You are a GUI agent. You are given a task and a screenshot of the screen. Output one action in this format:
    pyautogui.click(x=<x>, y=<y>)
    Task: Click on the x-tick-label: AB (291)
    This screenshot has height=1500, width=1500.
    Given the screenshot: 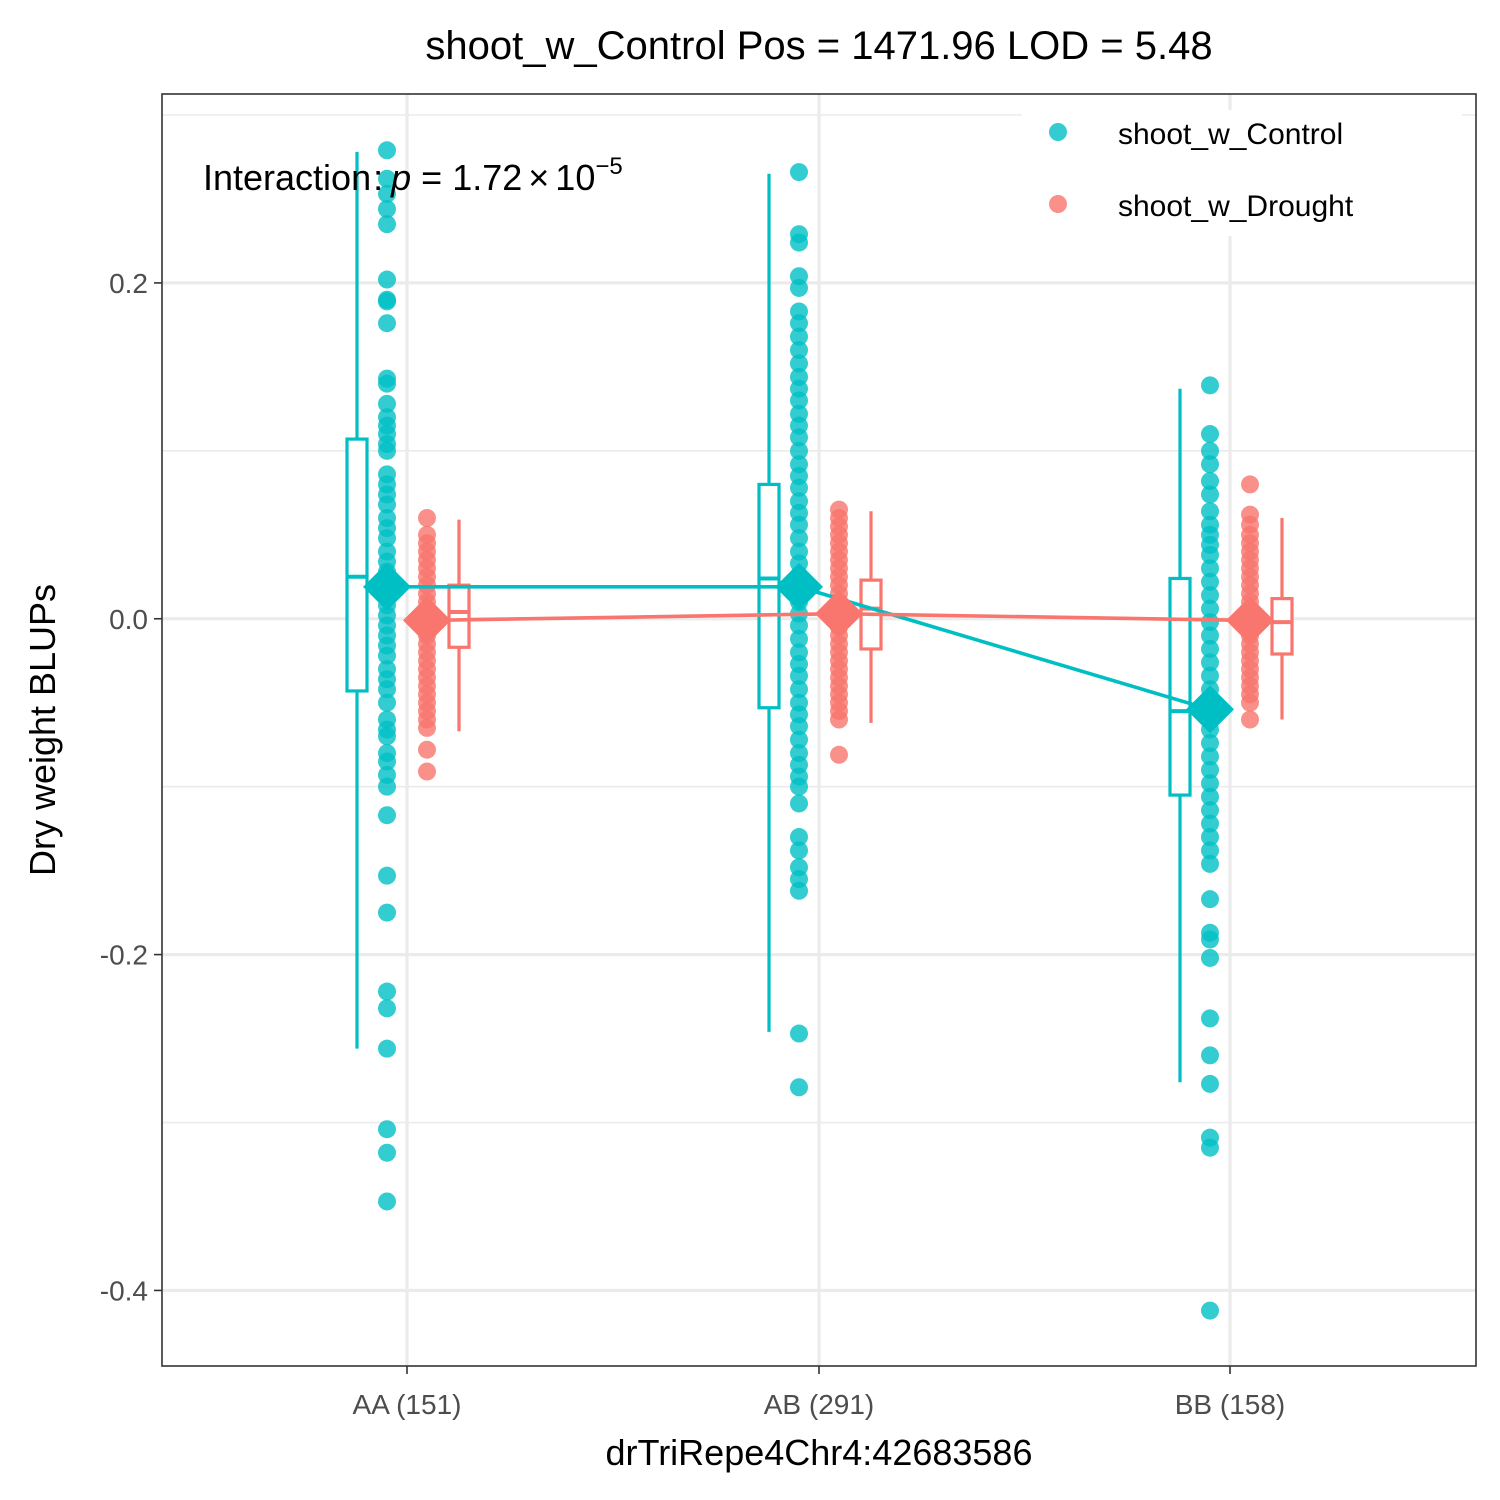 What is the action you would take?
    pyautogui.click(x=819, y=1404)
    